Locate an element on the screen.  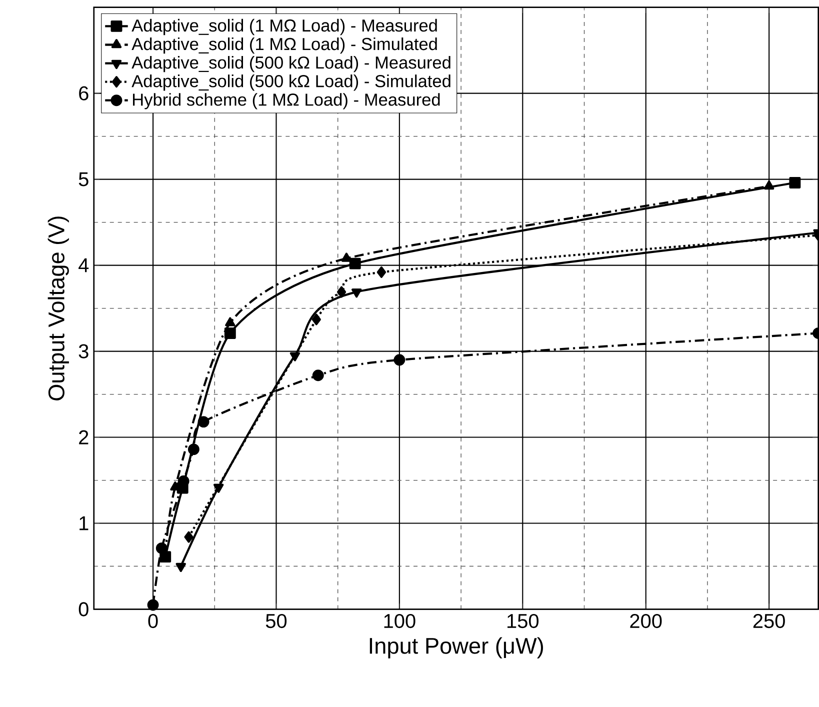
x-tick-label: 250 is located at coordinates (769, 621).